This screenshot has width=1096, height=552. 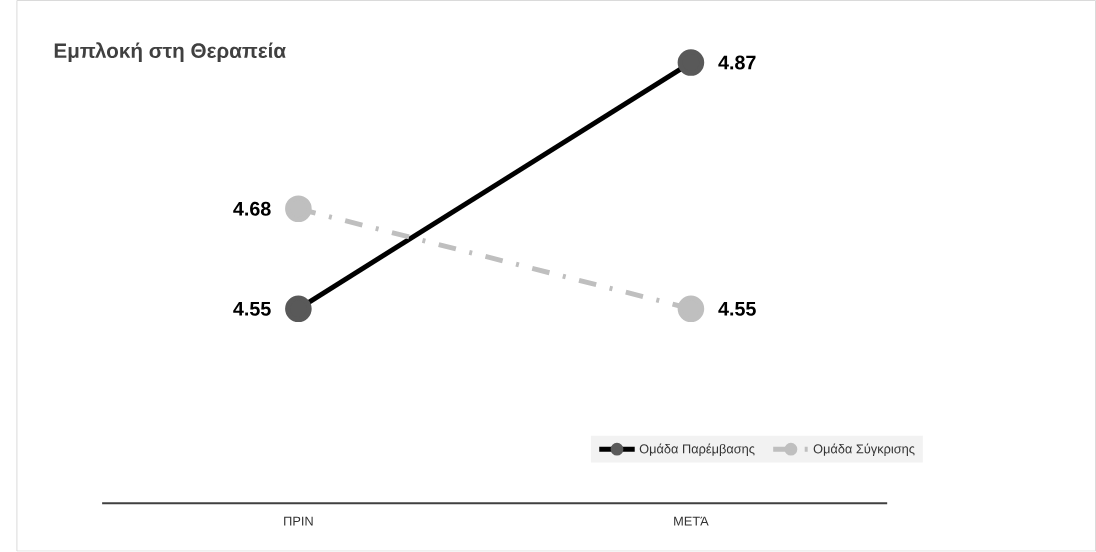 I want to click on data-label: 4.87, so click(x=737, y=62).